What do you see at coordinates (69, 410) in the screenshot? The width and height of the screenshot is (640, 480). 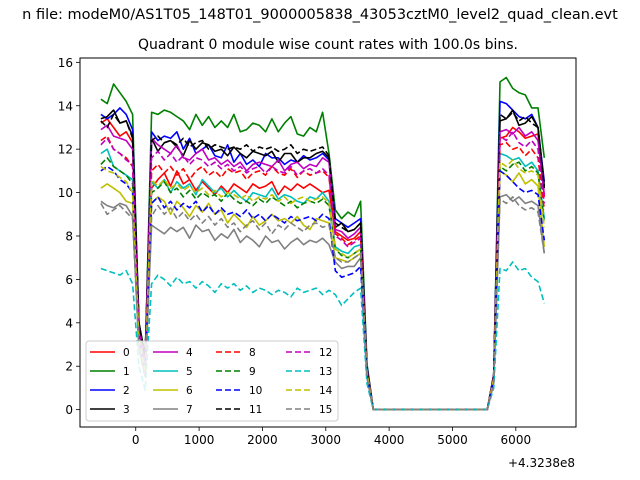 I see `y-tick-label: 0` at bounding box center [69, 410].